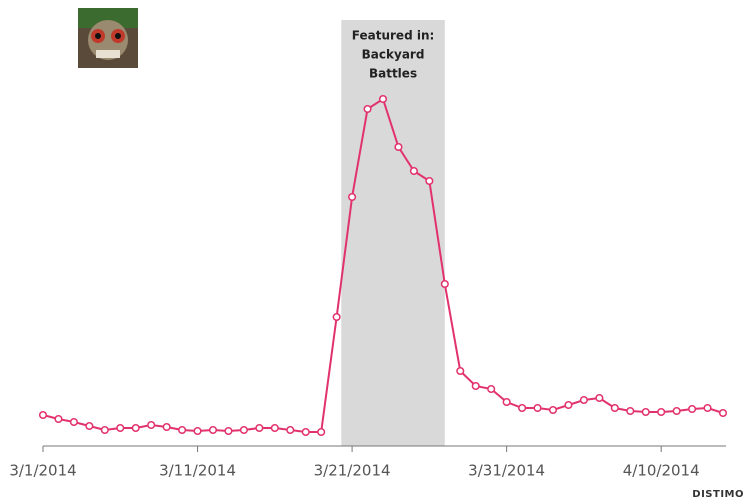 The image size is (750, 503). What do you see at coordinates (352, 471) in the screenshot?
I see `x-tick-label: 3/21/2014` at bounding box center [352, 471].